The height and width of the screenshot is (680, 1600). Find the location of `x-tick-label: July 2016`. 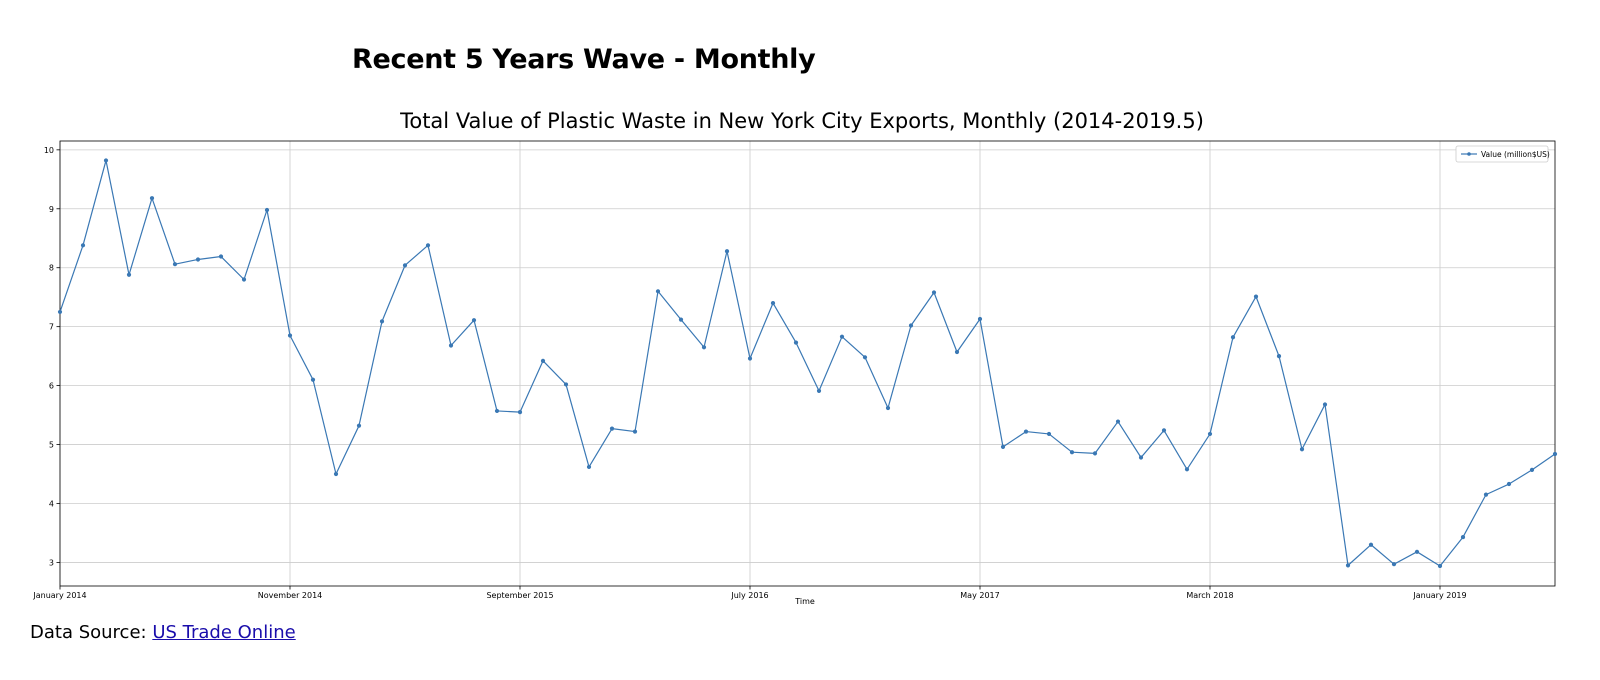

x-tick-label: July 2016 is located at coordinates (749, 595).